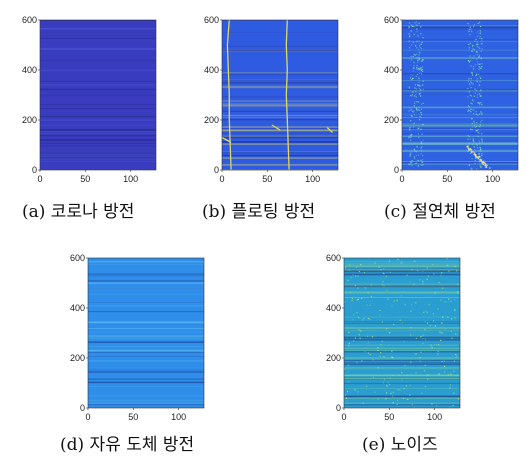  I want to click on y-tick-label: 200, so click(77, 358).